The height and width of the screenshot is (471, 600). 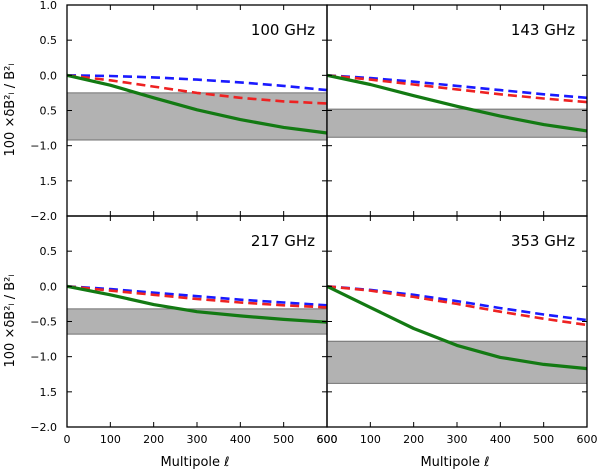 What do you see at coordinates (67, 439) in the screenshot?
I see `x-tick-label: 0` at bounding box center [67, 439].